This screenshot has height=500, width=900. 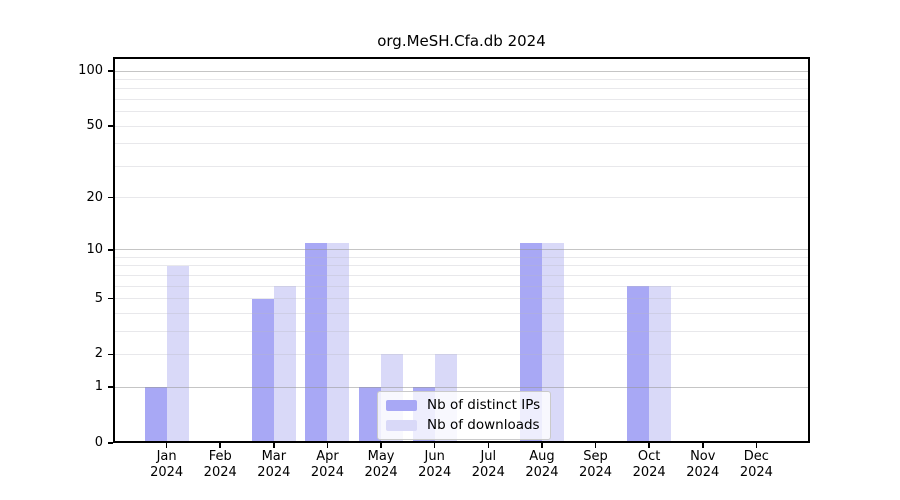 What do you see at coordinates (94, 249) in the screenshot?
I see `y-tick-label: 10` at bounding box center [94, 249].